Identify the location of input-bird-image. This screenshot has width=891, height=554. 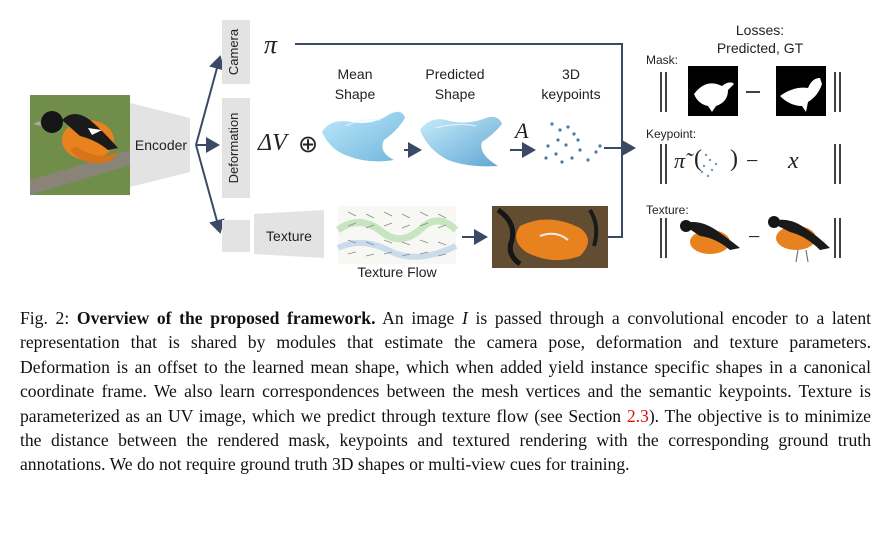
(80, 145).